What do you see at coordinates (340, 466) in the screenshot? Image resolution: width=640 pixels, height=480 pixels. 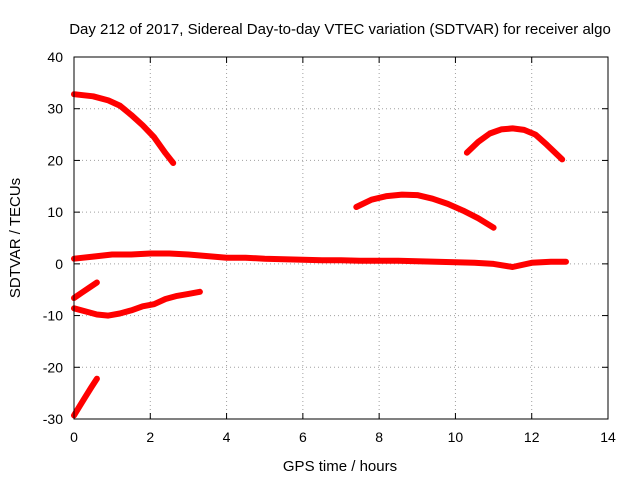 I see `x-axis-label: GPS time / hours` at bounding box center [340, 466].